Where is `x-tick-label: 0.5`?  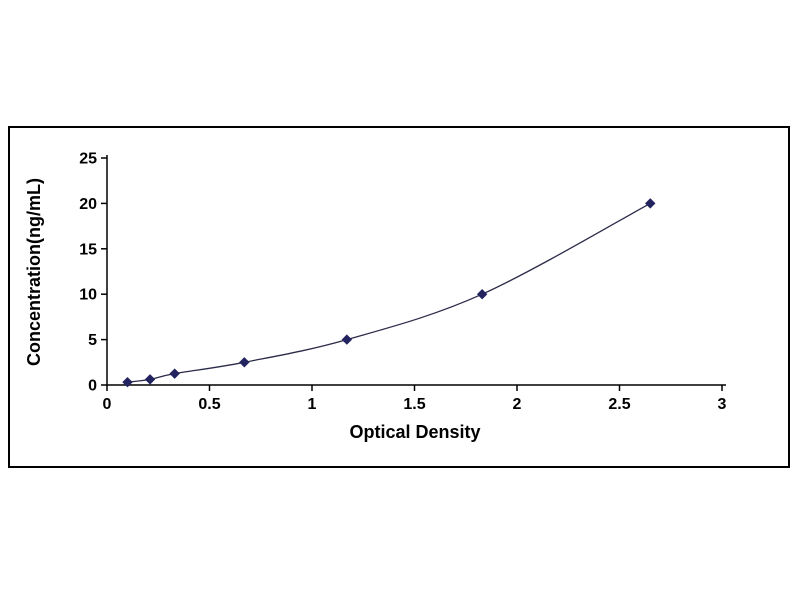
x-tick-label: 0.5 is located at coordinates (209, 404).